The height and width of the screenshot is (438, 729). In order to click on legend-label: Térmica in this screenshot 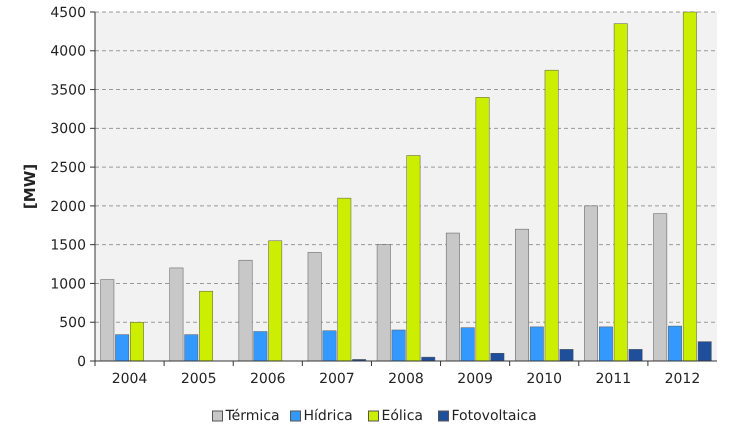, I will do `click(252, 416)`.